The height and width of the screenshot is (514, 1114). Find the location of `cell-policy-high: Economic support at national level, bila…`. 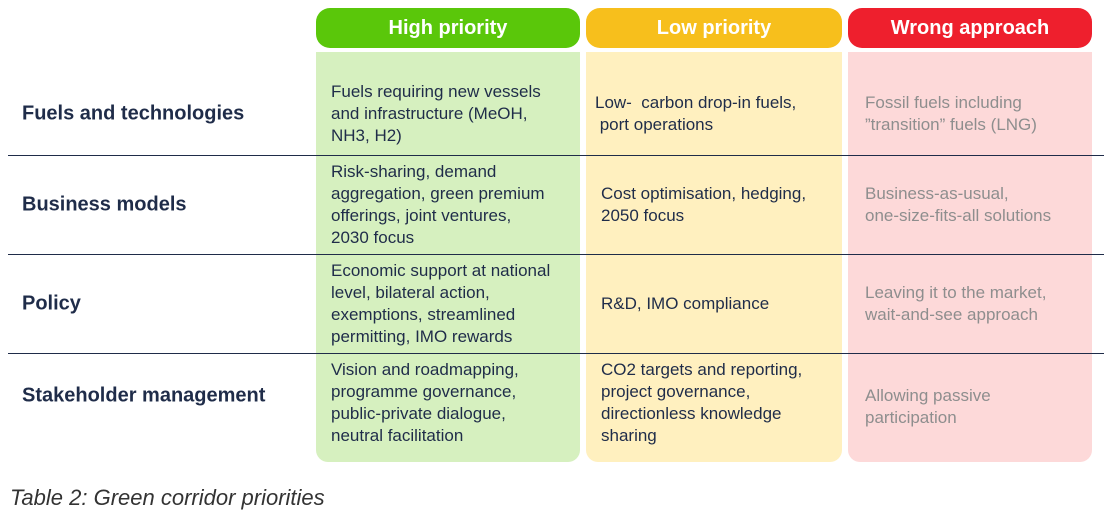

cell-policy-high: Economic support at national level, bila… is located at coordinates (452, 304).